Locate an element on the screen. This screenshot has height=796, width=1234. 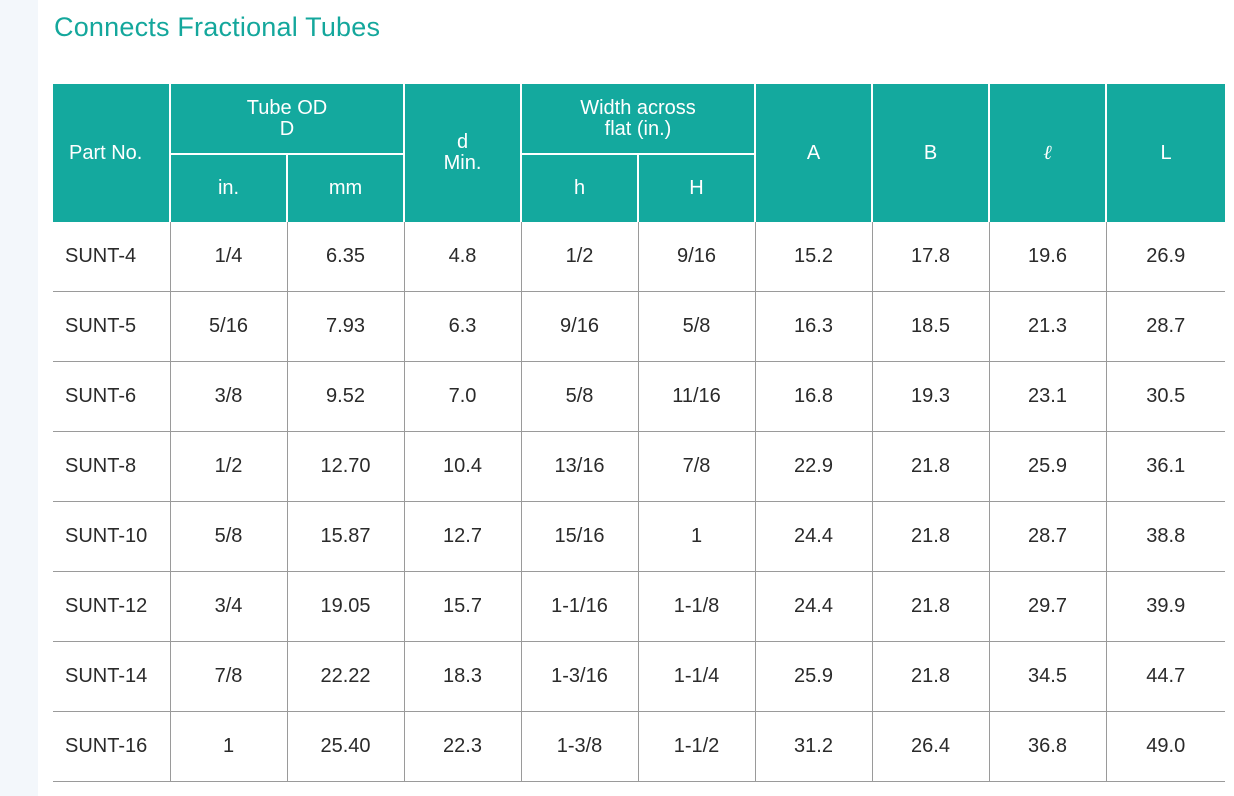
cell-l: 39.9 is located at coordinates (1165, 606).